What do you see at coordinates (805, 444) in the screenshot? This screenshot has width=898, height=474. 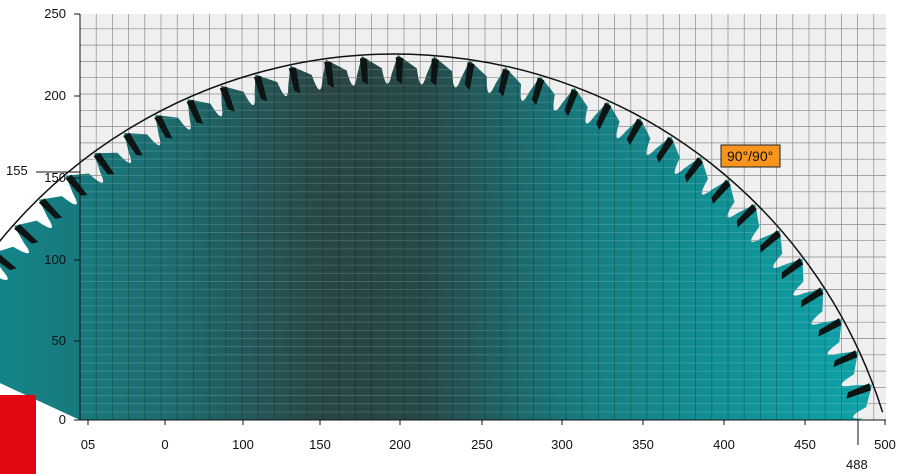 I see `x-tick-label: 450` at bounding box center [805, 444].